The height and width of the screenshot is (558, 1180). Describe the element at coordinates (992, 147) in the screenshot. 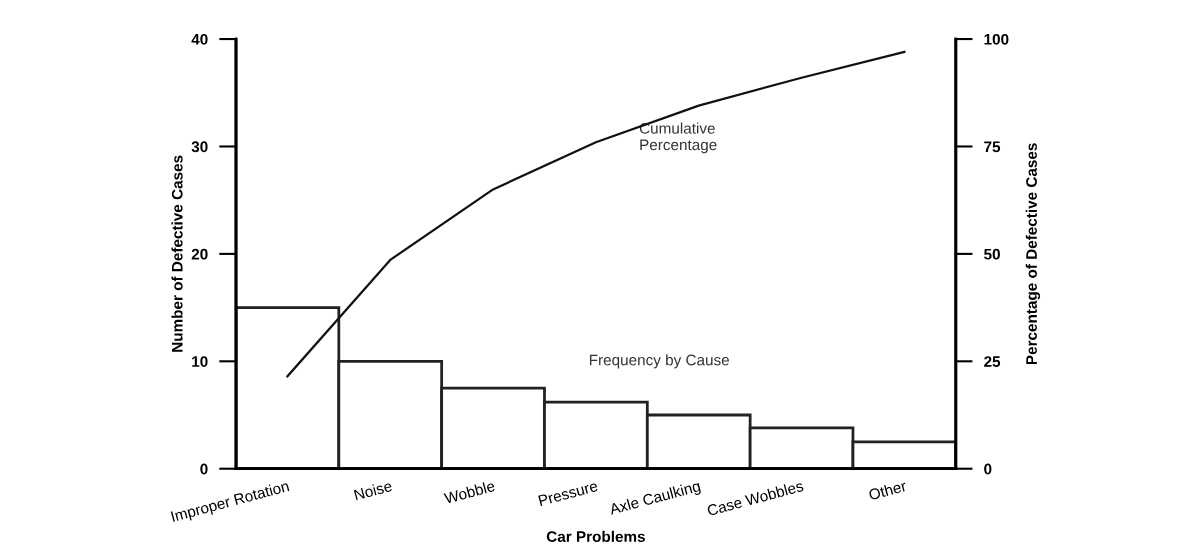

I see `y2-tick-label: 75` at that location.